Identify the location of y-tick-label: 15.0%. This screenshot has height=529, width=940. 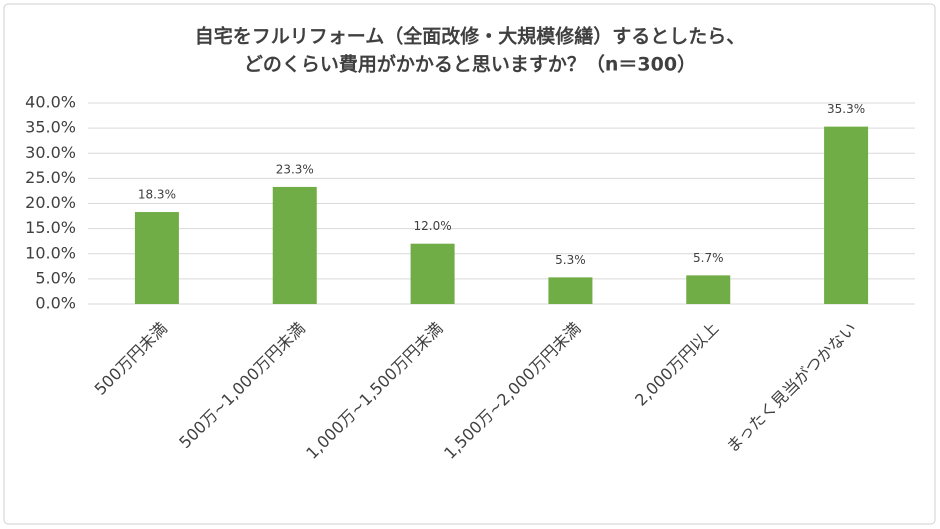
(50, 227).